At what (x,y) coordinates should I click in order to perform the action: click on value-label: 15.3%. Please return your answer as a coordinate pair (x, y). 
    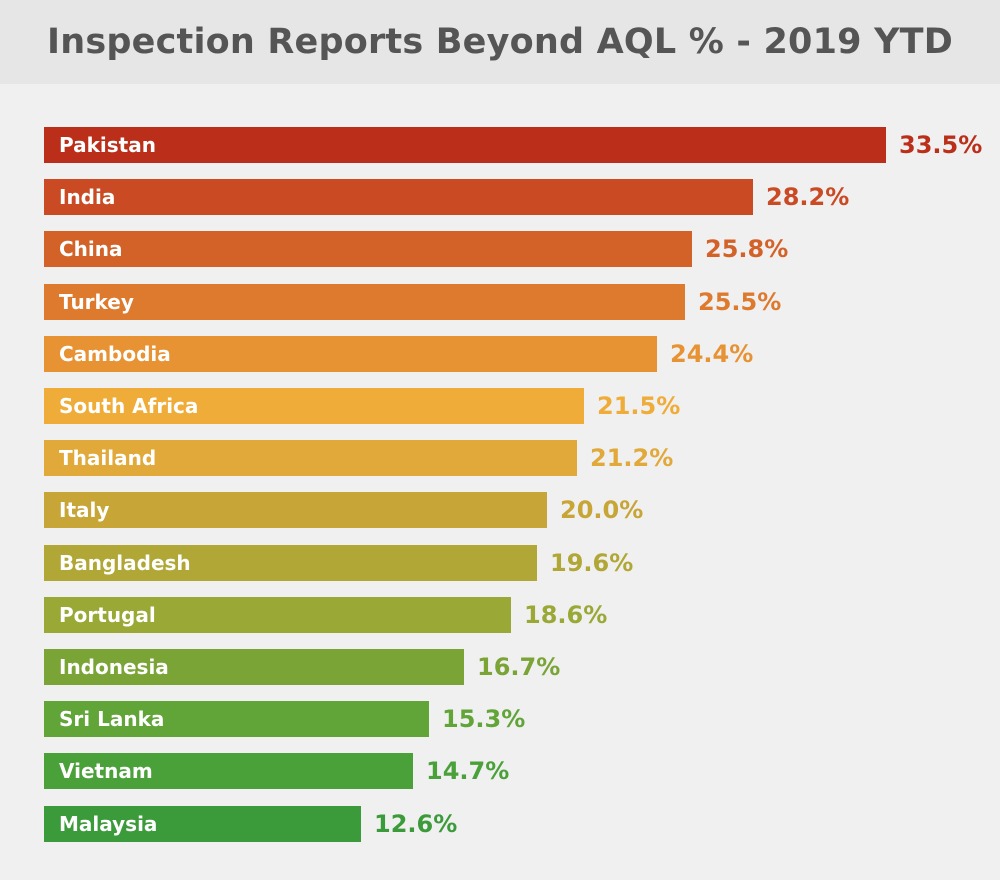
    Looking at the image, I should click on (484, 719).